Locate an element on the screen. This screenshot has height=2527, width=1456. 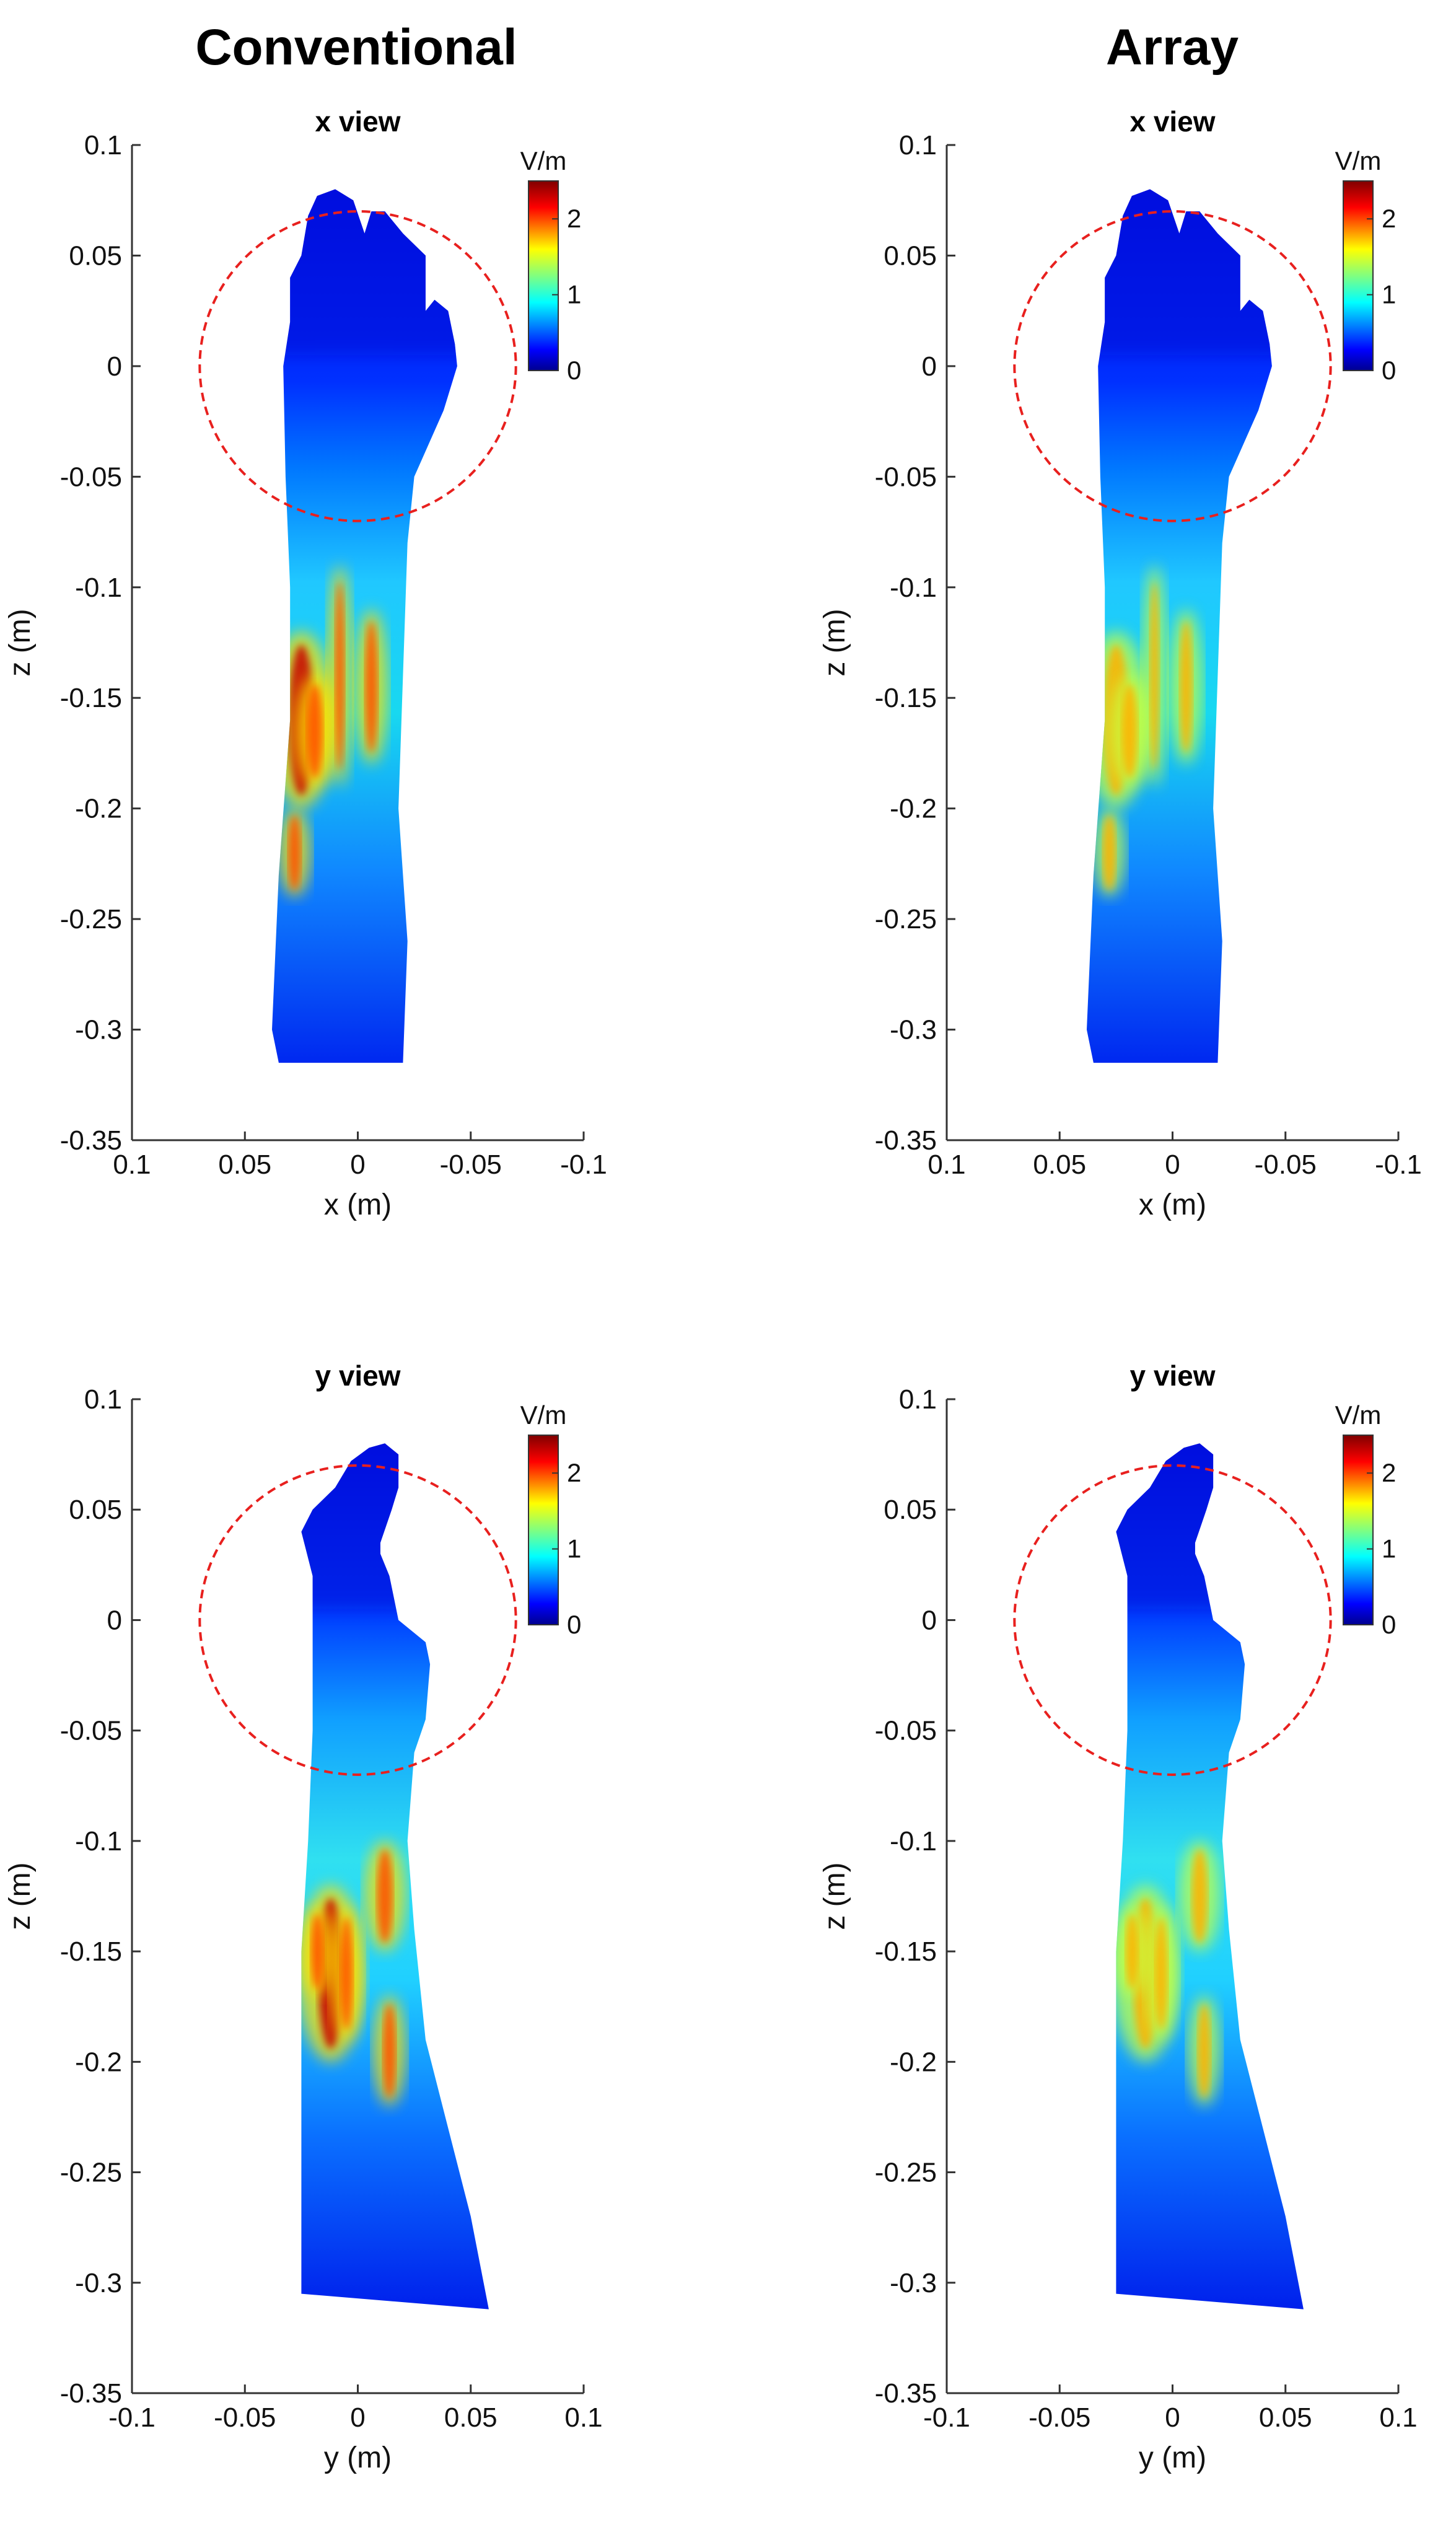
x-axis-label: y (m) is located at coordinates (358, 2458).